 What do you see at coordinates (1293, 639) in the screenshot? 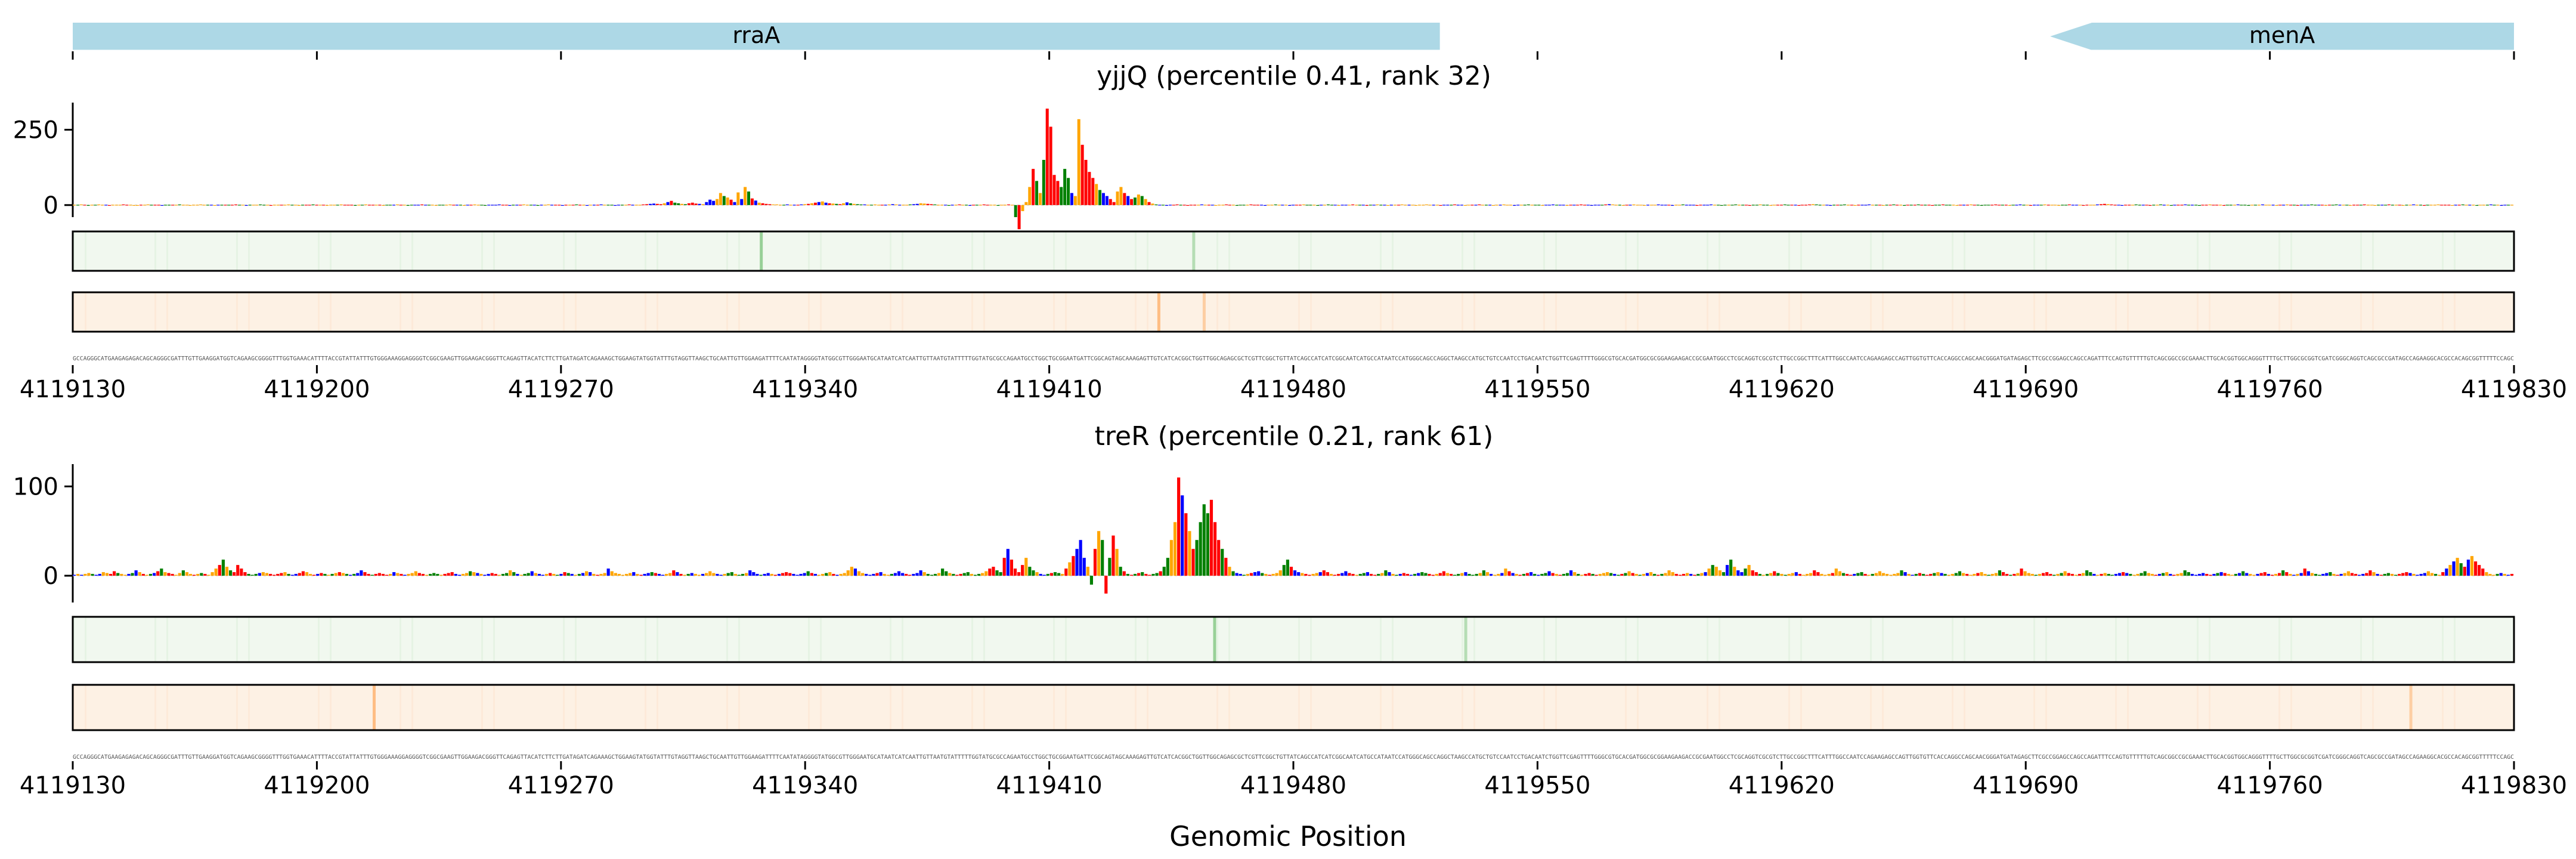
I see `track-frame` at bounding box center [1293, 639].